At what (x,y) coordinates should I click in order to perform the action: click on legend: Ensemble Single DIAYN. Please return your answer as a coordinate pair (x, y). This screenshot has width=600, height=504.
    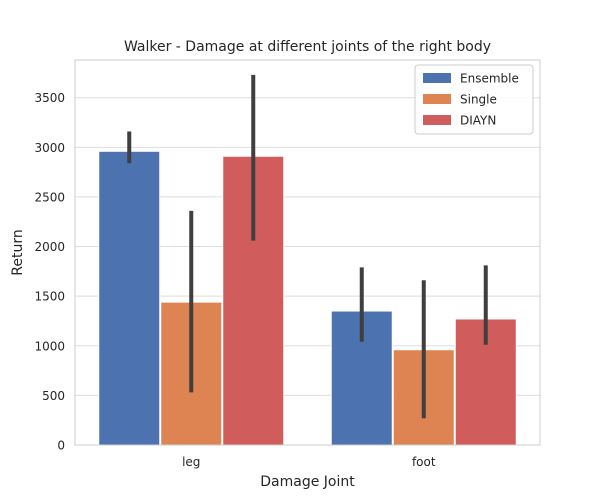
    Looking at the image, I should click on (474, 99).